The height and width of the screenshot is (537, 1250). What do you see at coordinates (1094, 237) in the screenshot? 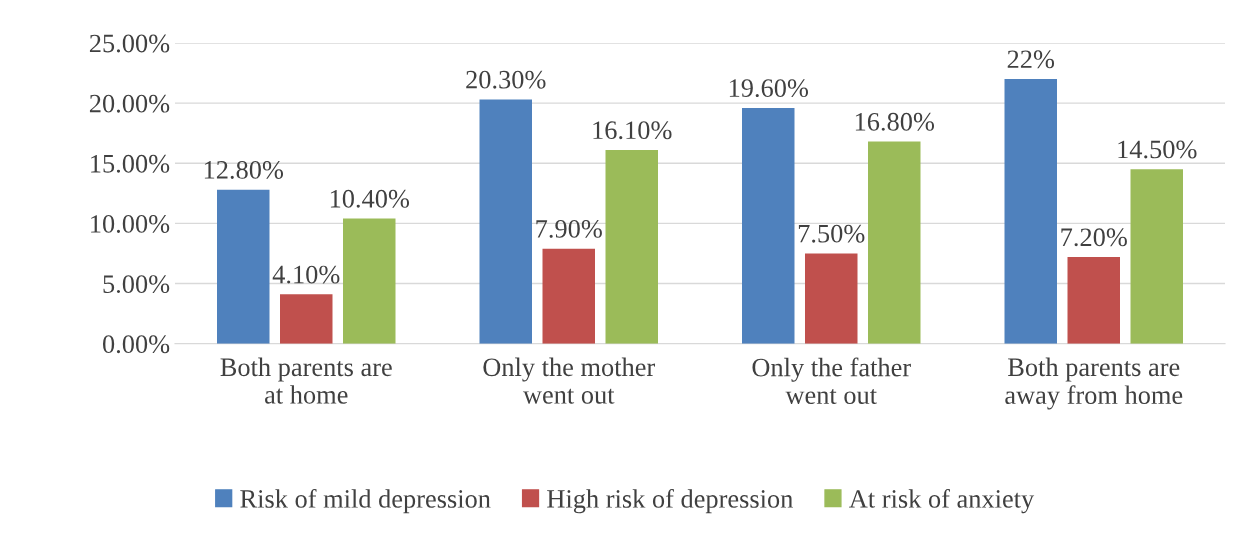
I see `data-label: 7.20%` at bounding box center [1094, 237].